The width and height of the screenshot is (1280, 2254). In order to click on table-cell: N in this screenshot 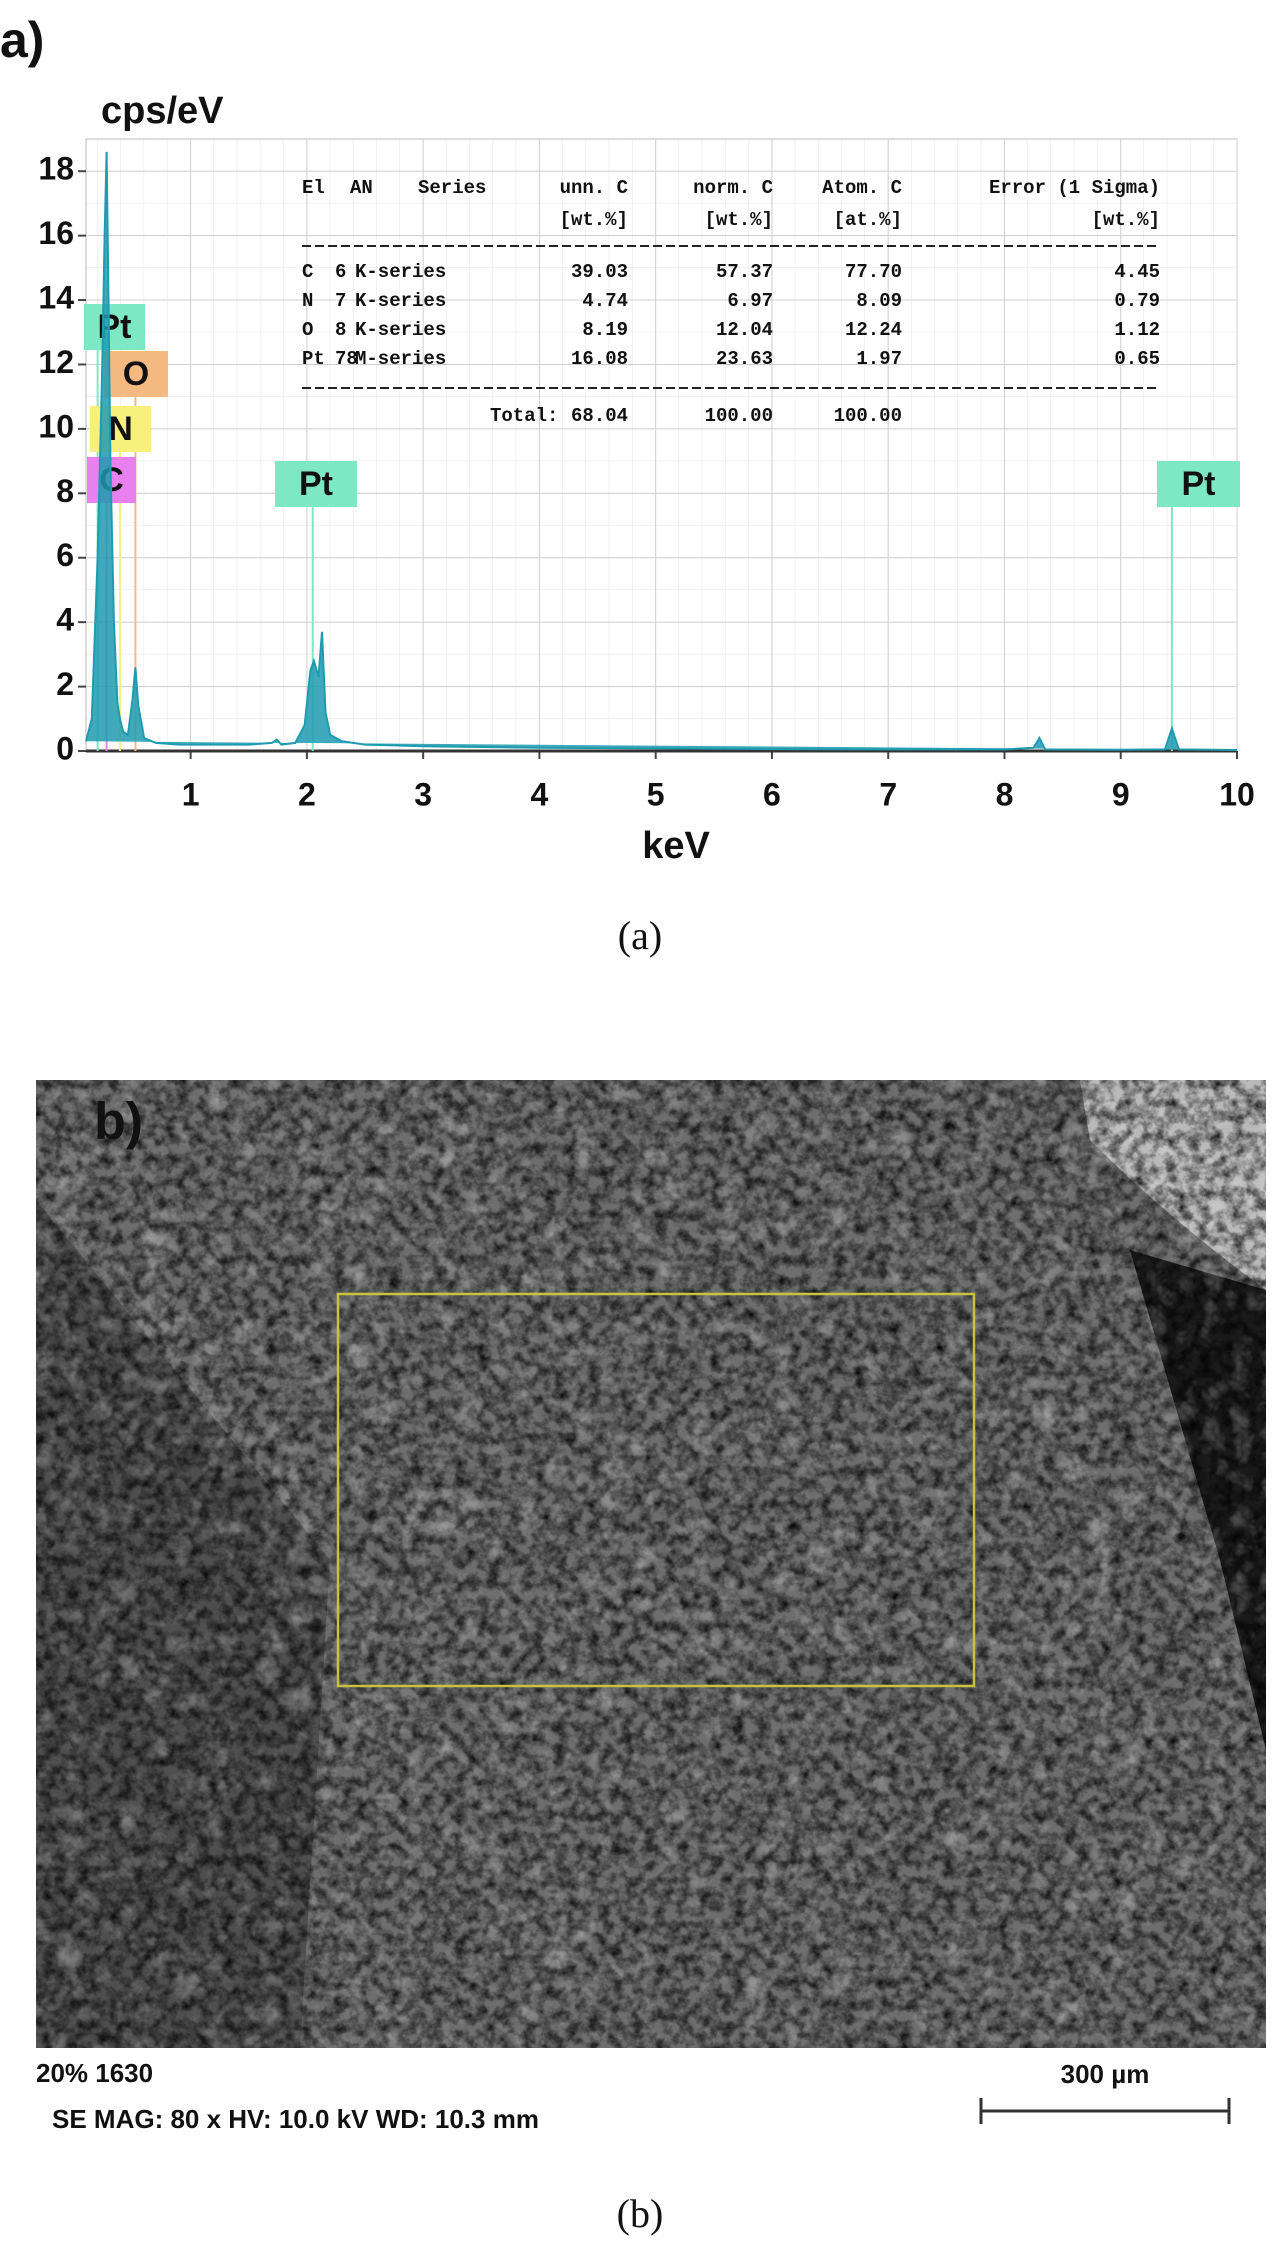, I will do `click(307, 301)`.